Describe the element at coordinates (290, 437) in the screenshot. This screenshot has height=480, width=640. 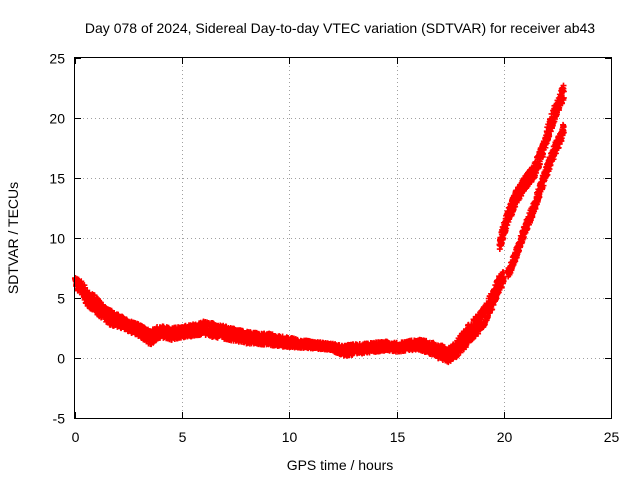
I see `x-tick-label: 10` at that location.